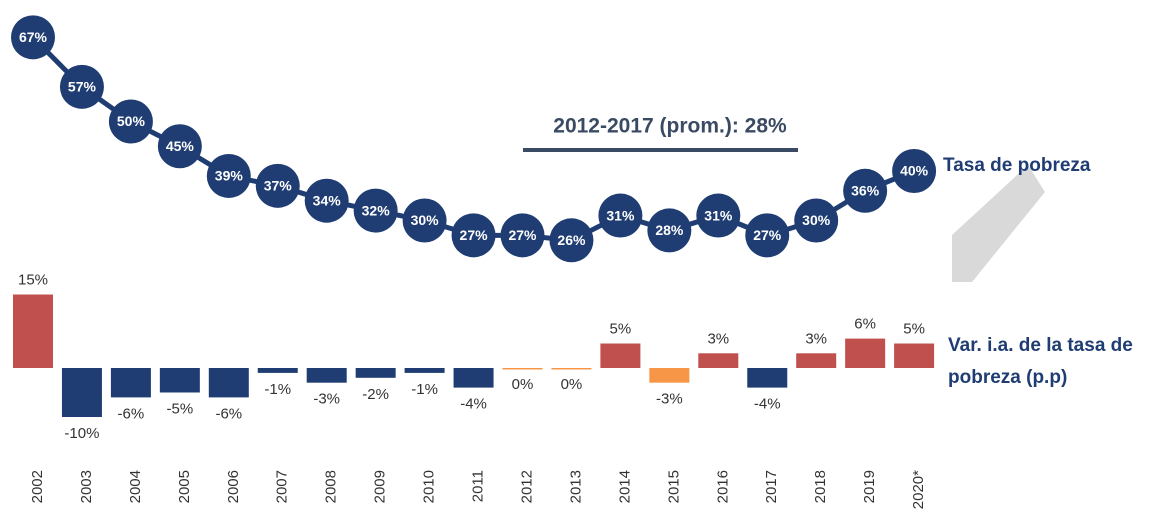  Describe the element at coordinates (1017, 165) in the screenshot. I see `series-label: Tasa de pobreza` at that location.